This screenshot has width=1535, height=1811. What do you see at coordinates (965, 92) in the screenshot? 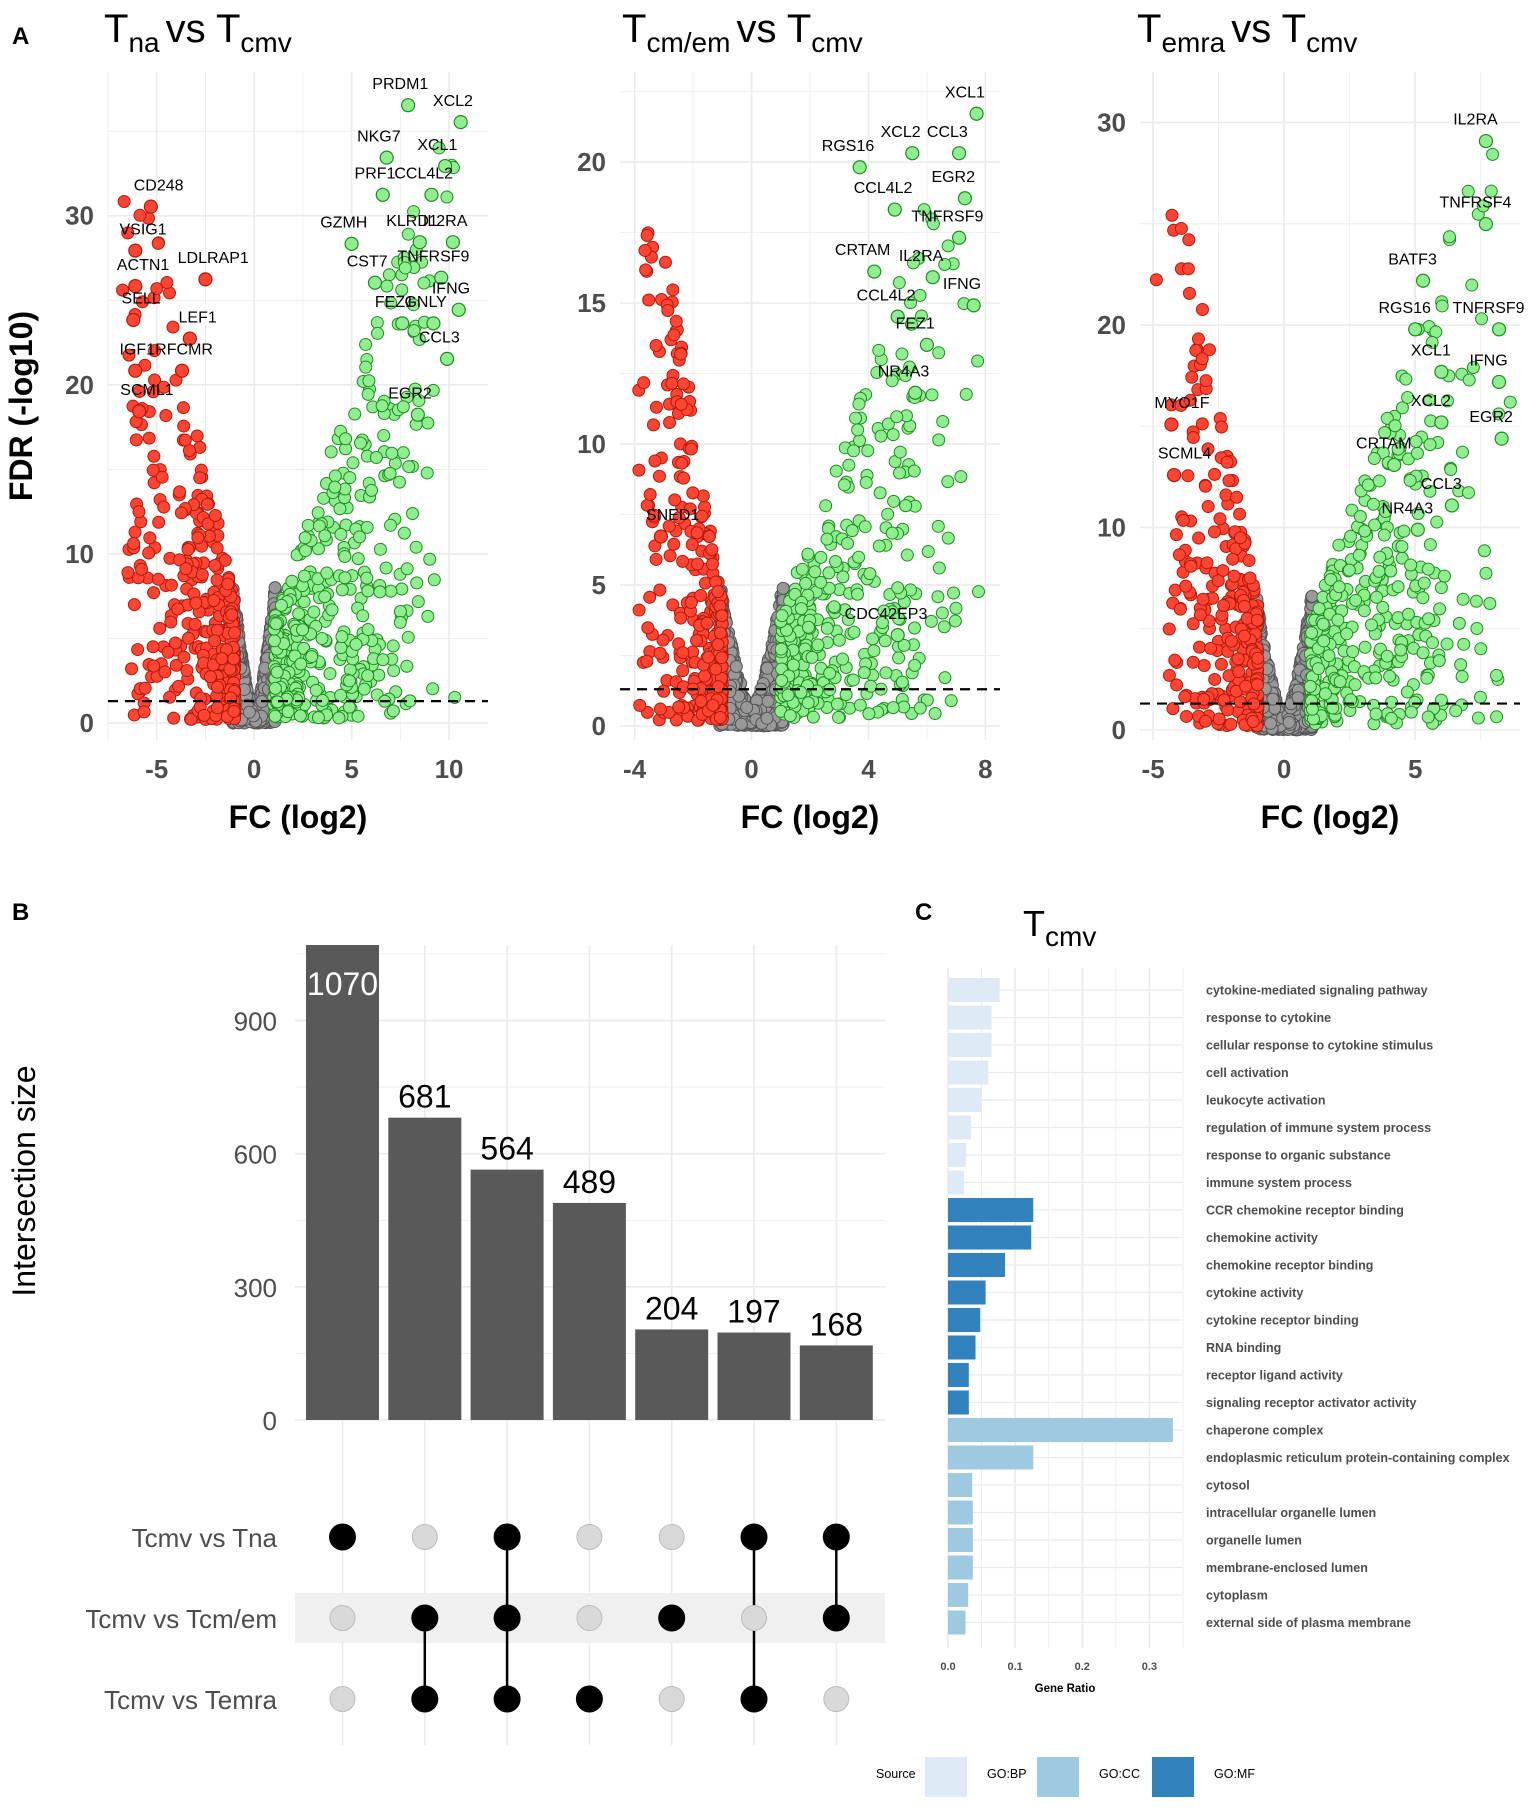
I see `gene-label: XCL1` at bounding box center [965, 92].